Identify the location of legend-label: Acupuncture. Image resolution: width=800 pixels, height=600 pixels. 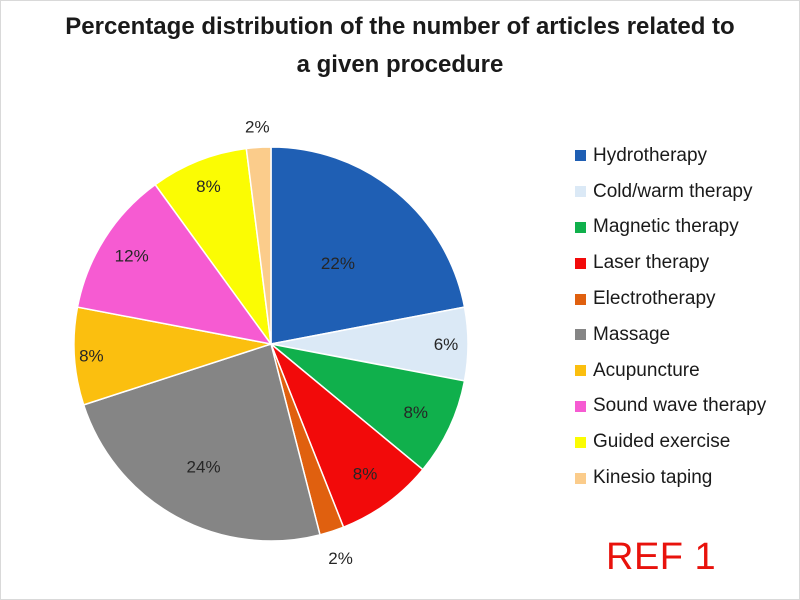
(646, 370).